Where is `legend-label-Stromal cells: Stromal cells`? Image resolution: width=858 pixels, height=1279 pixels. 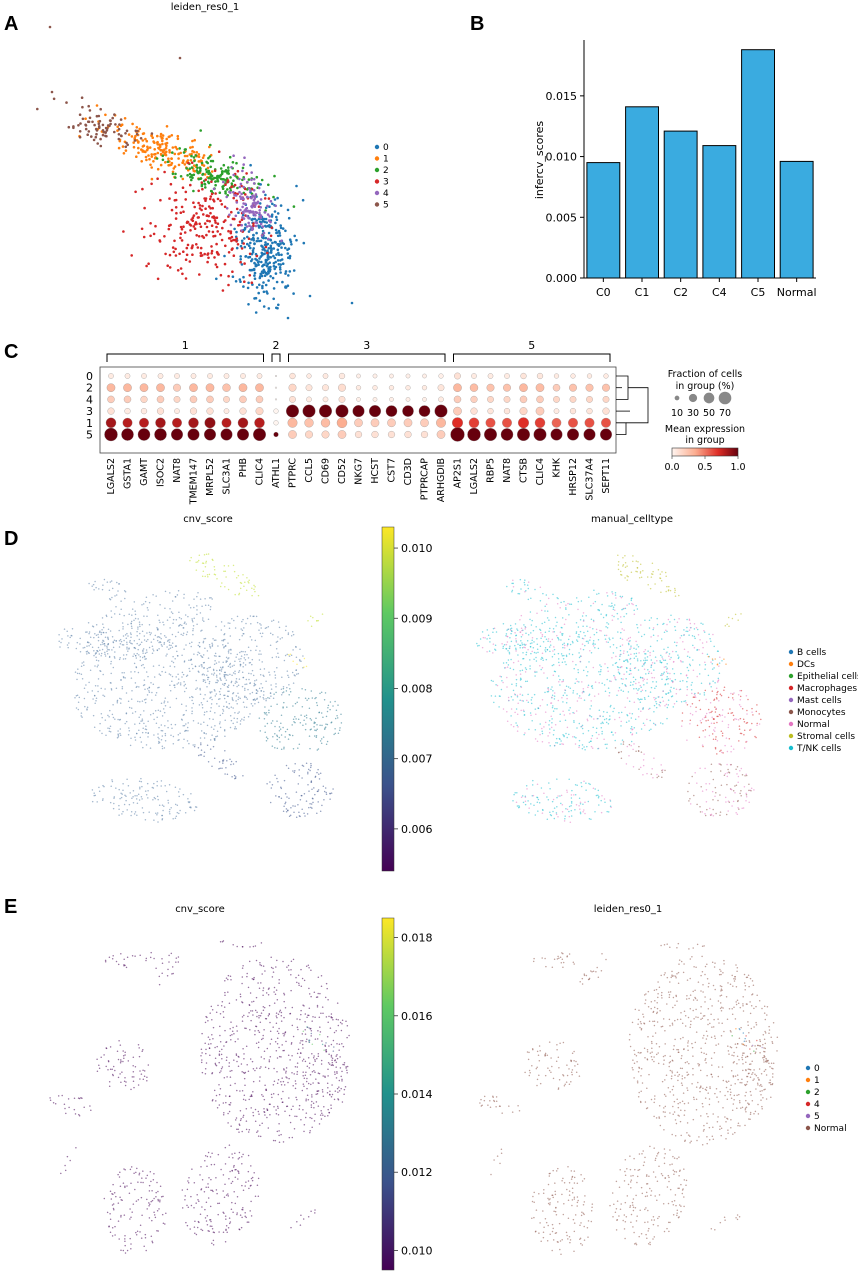 legend-label-Stromal cells: Stromal cells is located at coordinates (826, 737).